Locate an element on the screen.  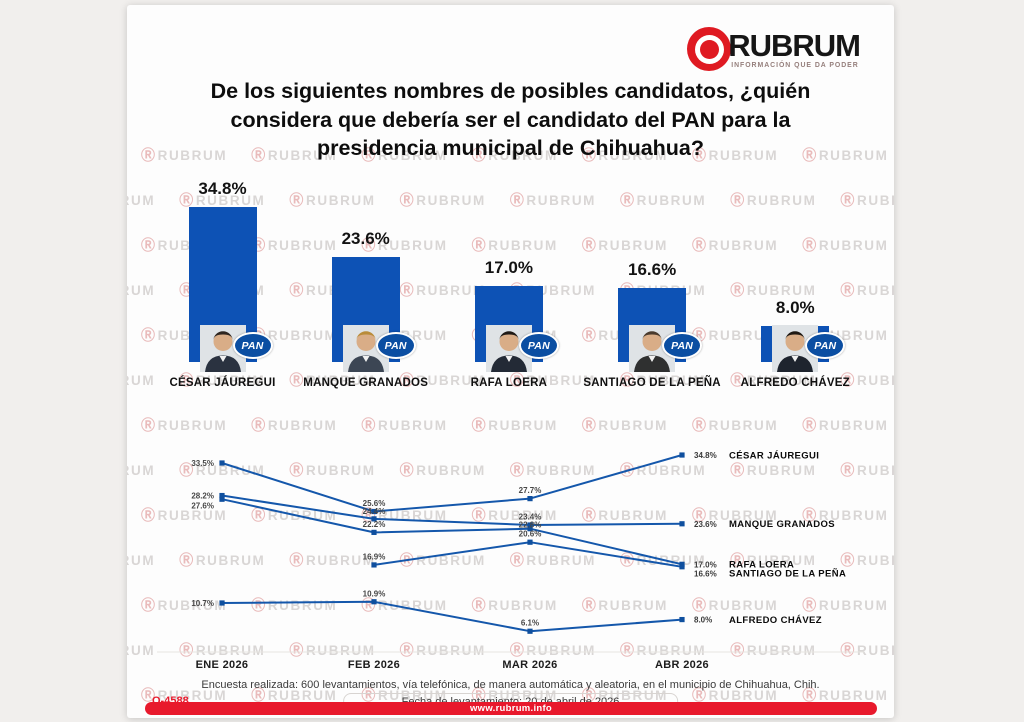
point-value-label: 25.6% is located at coordinates (374, 503).